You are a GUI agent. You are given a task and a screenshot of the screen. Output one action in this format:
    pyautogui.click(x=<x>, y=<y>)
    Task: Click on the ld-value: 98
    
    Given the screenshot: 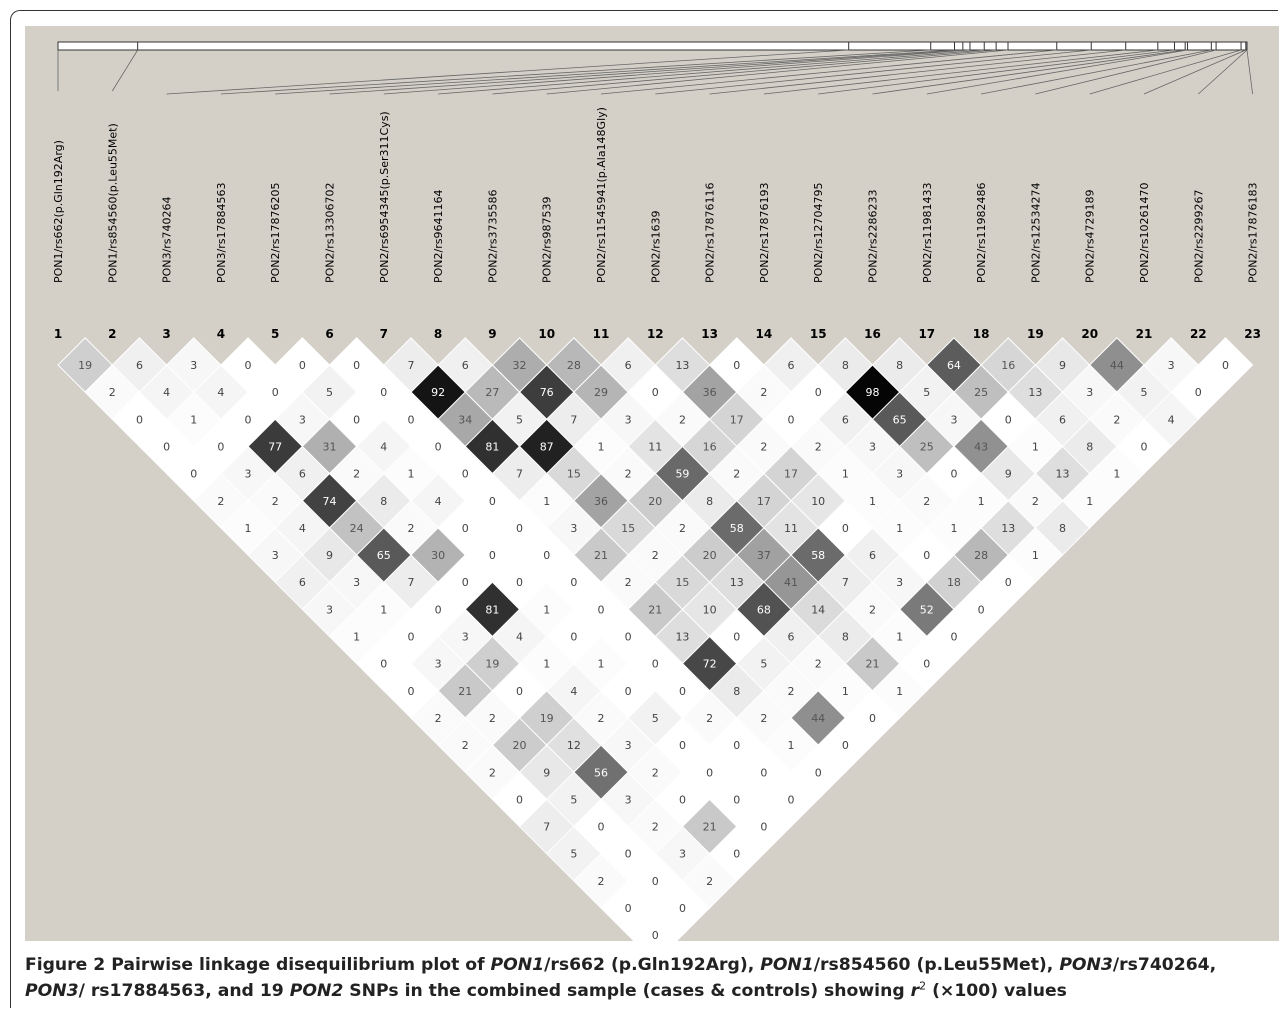 What is the action you would take?
    pyautogui.click(x=873, y=392)
    